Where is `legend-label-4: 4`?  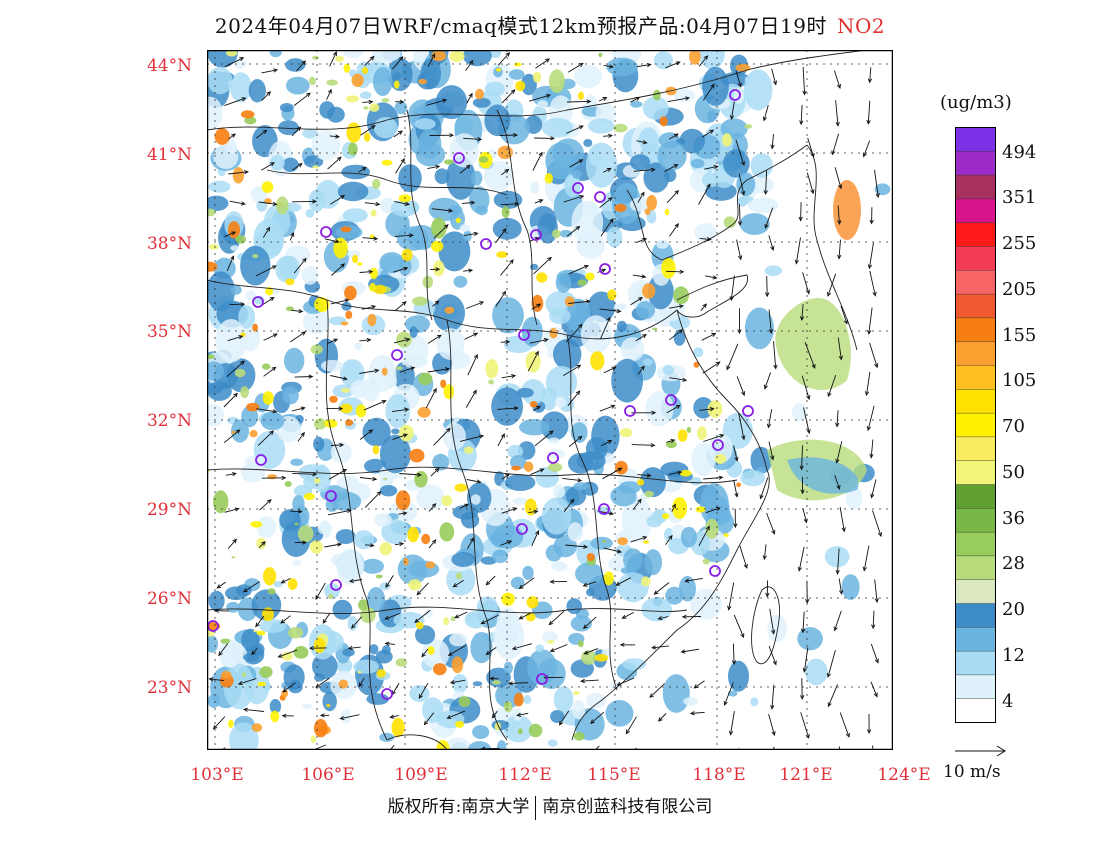 legend-label-4: 4 is located at coordinates (1008, 701).